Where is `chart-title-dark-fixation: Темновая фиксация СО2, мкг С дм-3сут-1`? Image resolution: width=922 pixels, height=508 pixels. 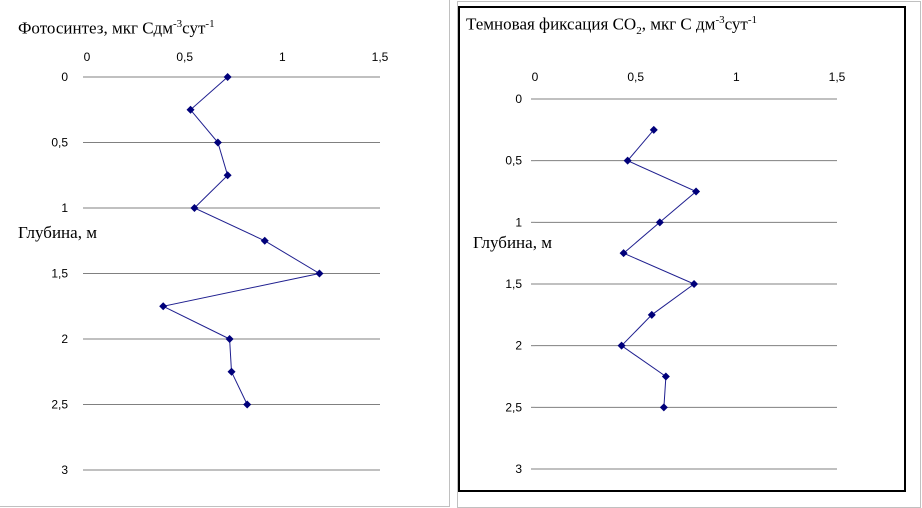
chart-title-dark-fixation: Темновая фиксация СО2, мкг С дм-3сут-1 is located at coordinates (612, 26).